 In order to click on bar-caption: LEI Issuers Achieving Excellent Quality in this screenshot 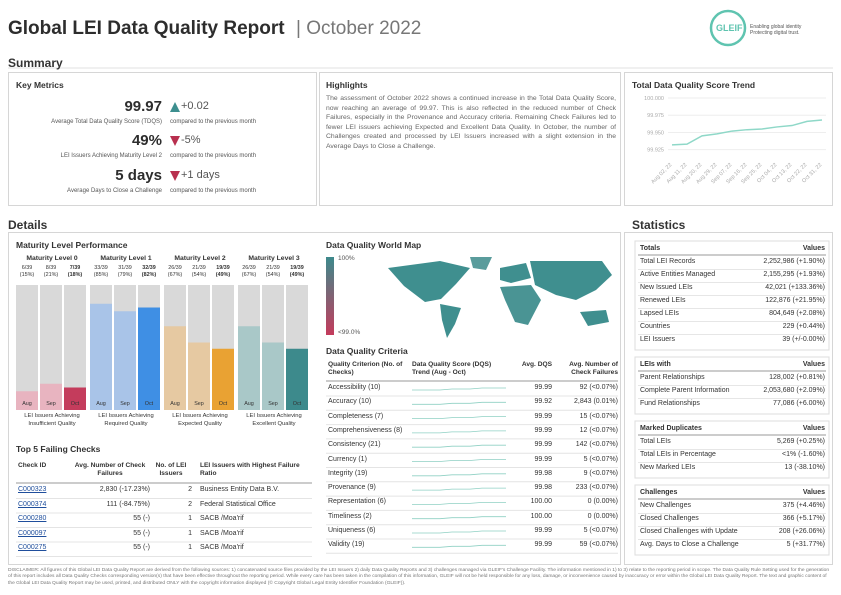, I will do `click(274, 420)`.